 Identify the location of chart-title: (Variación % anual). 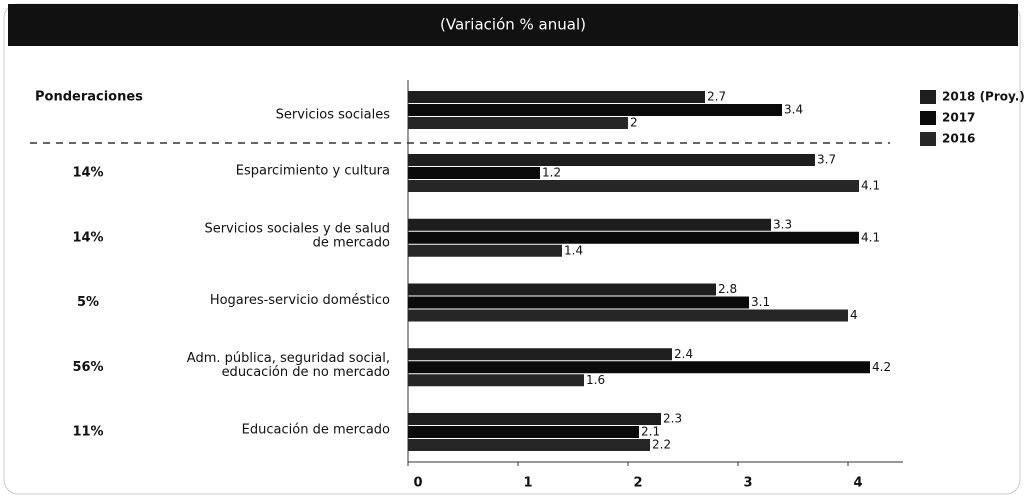
(513, 25).